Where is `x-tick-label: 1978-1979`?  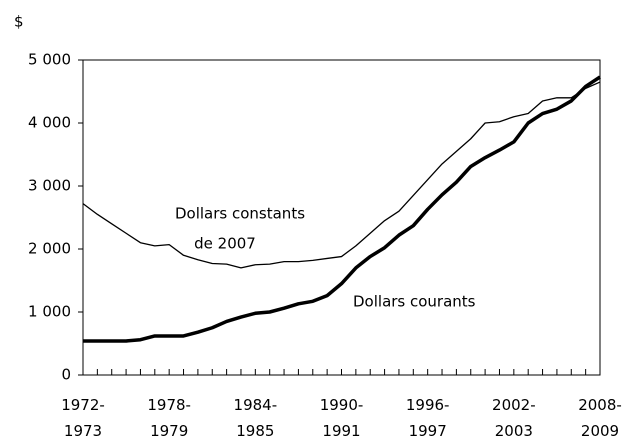 x-tick-label: 1978-1979 is located at coordinates (169, 418).